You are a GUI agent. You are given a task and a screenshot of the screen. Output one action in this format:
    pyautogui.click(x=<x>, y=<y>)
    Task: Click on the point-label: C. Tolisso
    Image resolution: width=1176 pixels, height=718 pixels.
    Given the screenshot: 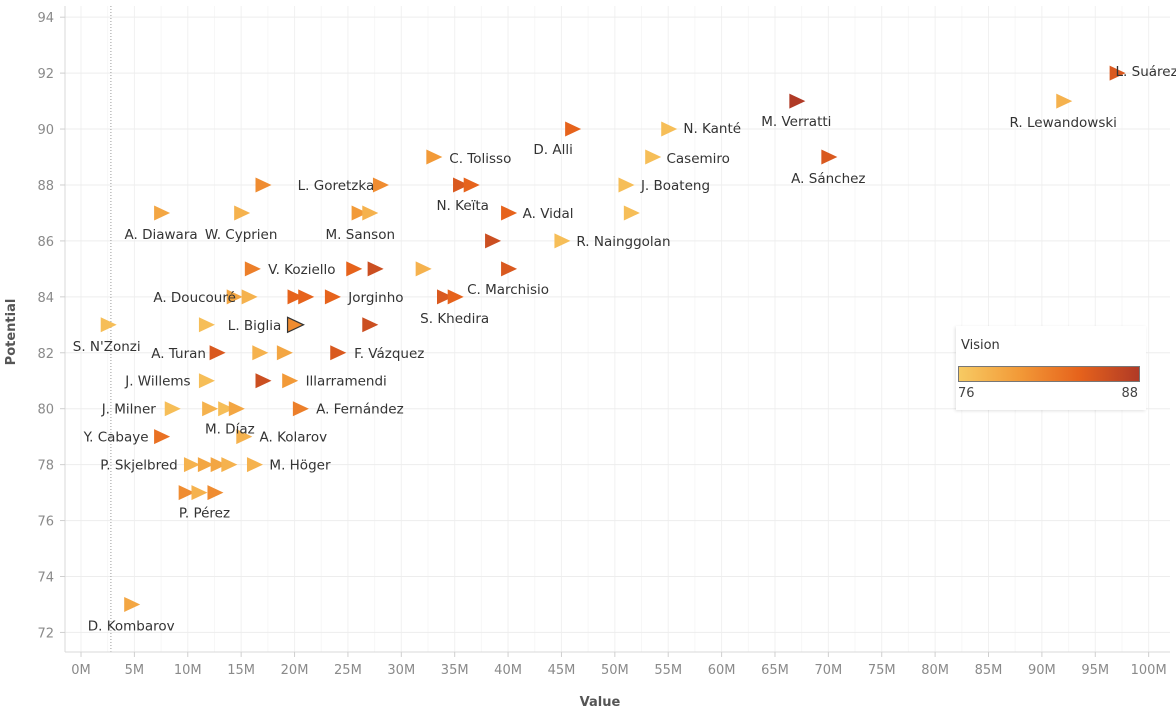 What is the action you would take?
    pyautogui.click(x=480, y=159)
    